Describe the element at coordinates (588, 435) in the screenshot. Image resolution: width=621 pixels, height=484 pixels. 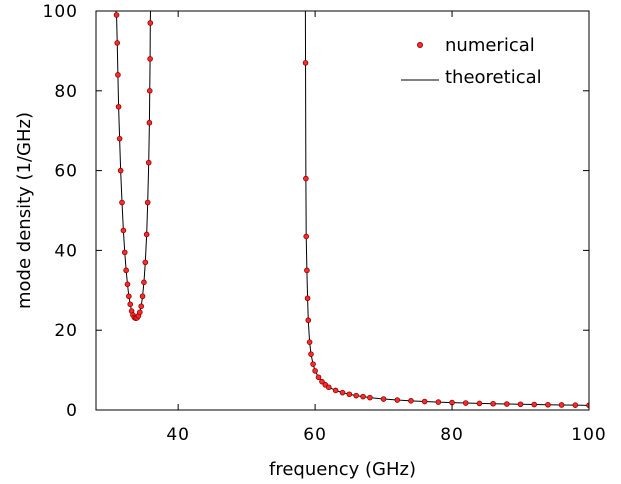
I see `x-tick-label: 100` at that location.